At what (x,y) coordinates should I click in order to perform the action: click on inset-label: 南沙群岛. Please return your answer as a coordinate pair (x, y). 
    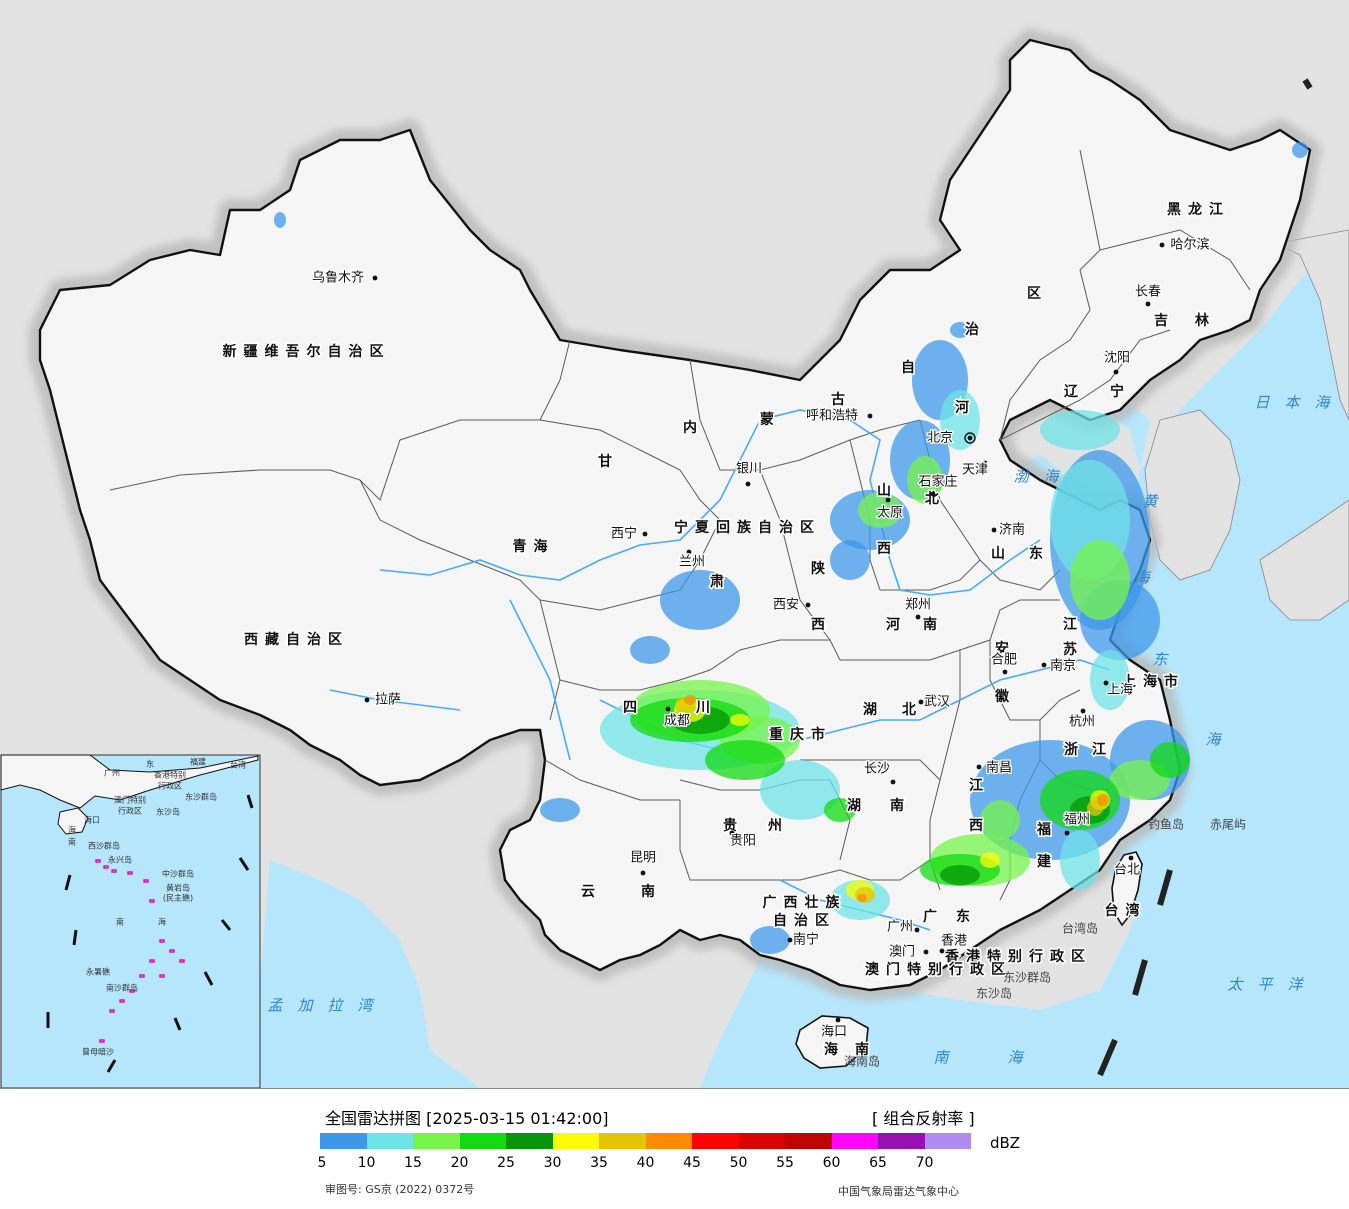
    Looking at the image, I should click on (122, 988).